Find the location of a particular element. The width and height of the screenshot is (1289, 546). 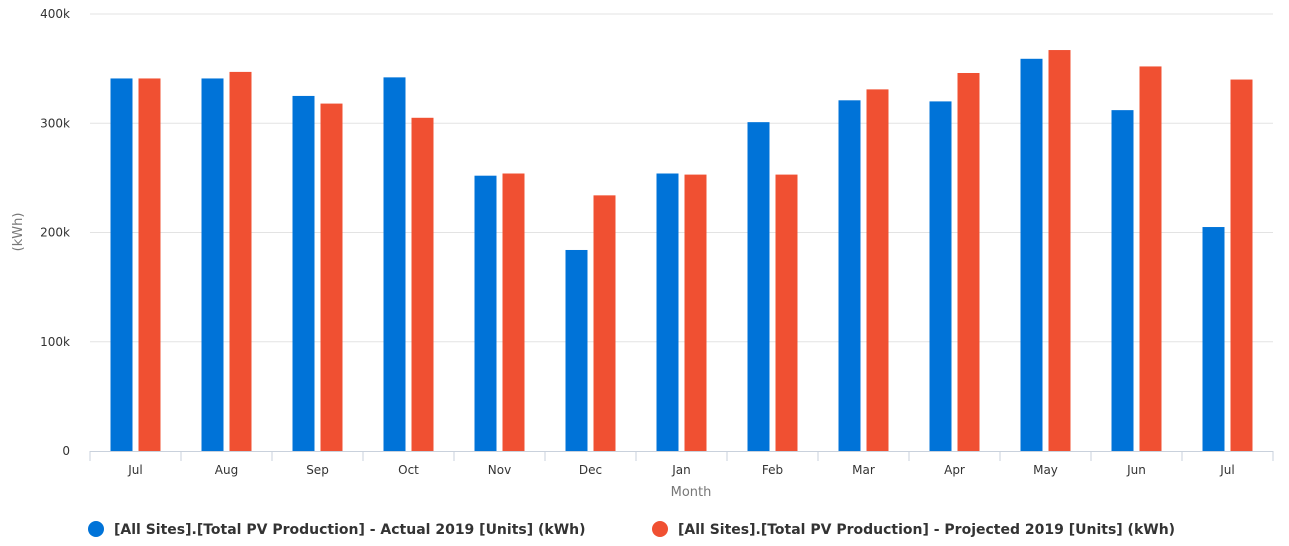

x-tick-label: Sep is located at coordinates (317, 470).